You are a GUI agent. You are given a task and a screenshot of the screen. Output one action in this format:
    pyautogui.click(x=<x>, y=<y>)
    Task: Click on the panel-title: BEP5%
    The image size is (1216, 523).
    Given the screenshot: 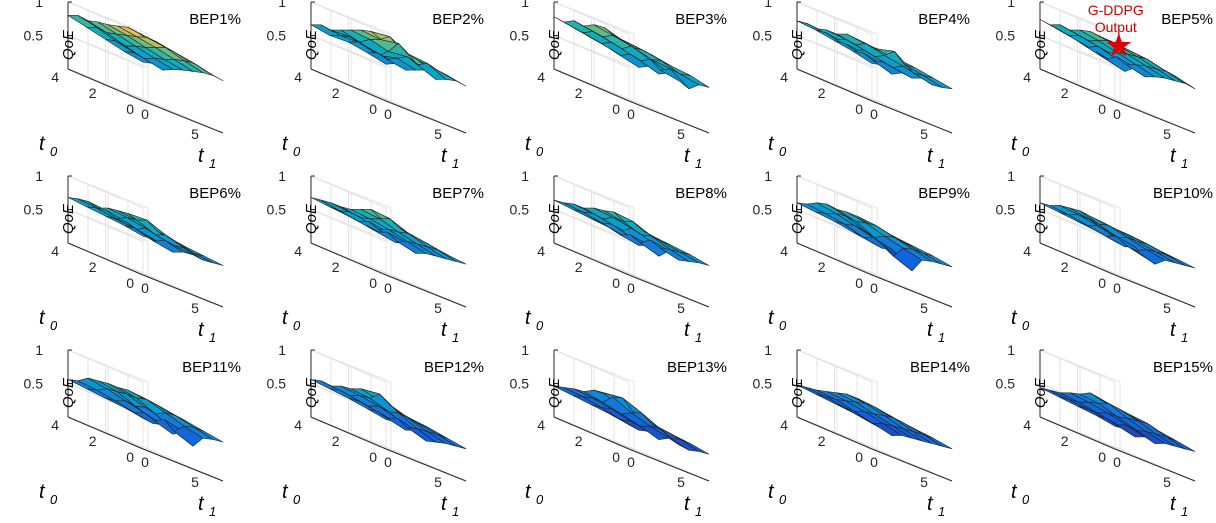 What is the action you would take?
    pyautogui.click(x=1187, y=19)
    